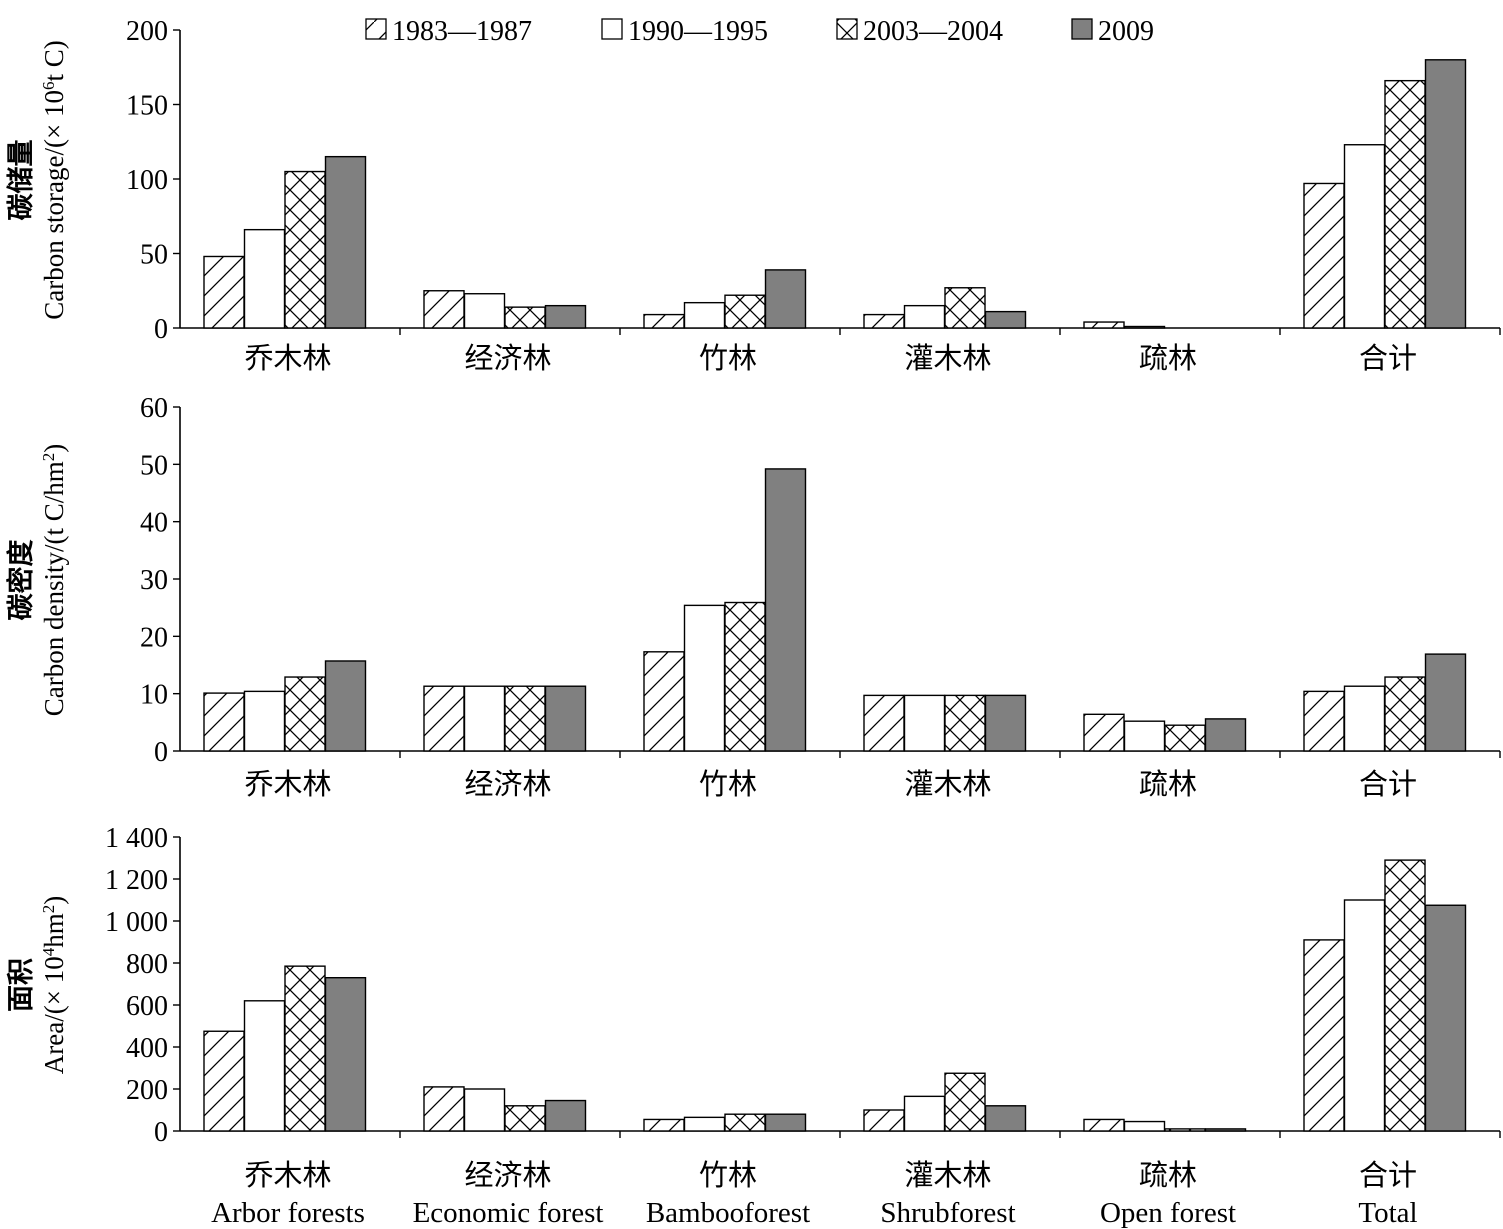 The image size is (1503, 1229). I want to click on category-label: 竹林, so click(728, 358).